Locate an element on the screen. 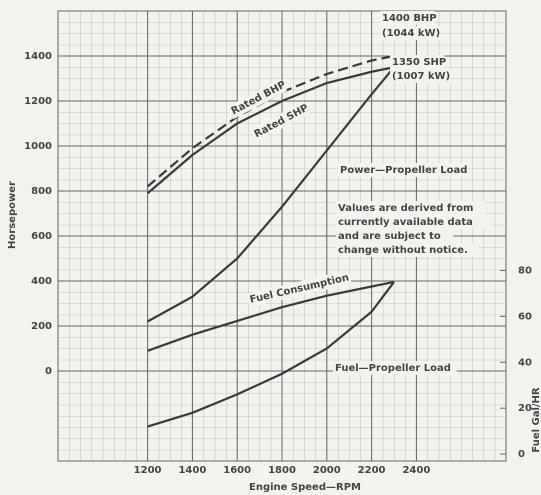  y-tick-label: 800 is located at coordinates (41, 191).